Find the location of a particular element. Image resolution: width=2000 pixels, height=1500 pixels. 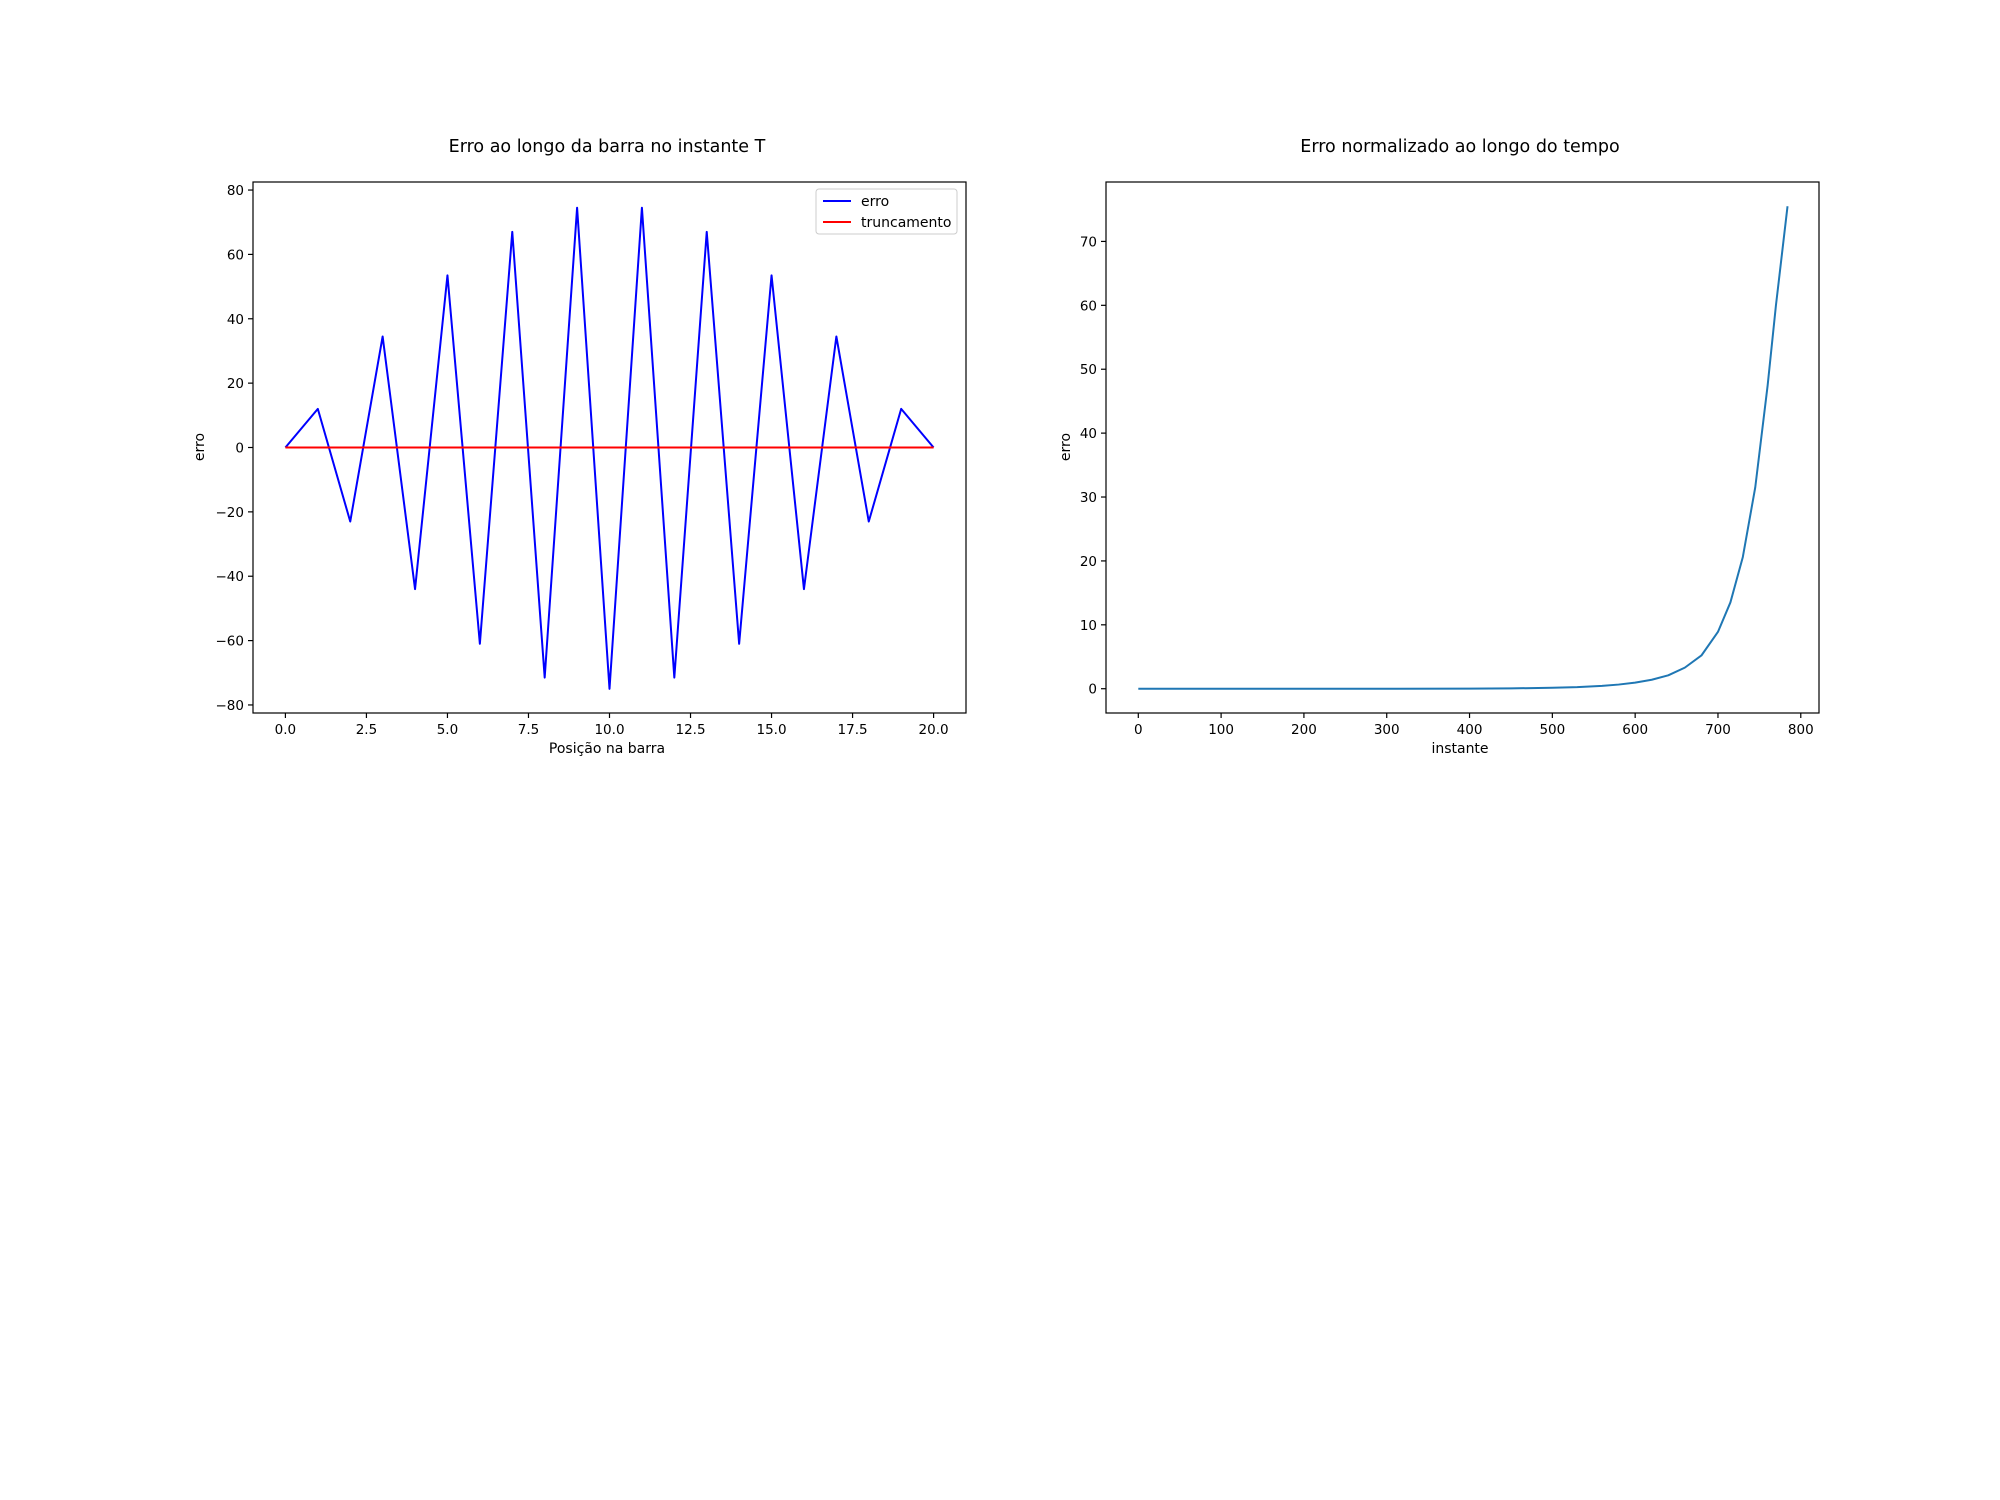

legend: erro truncamento is located at coordinates (886, 211).